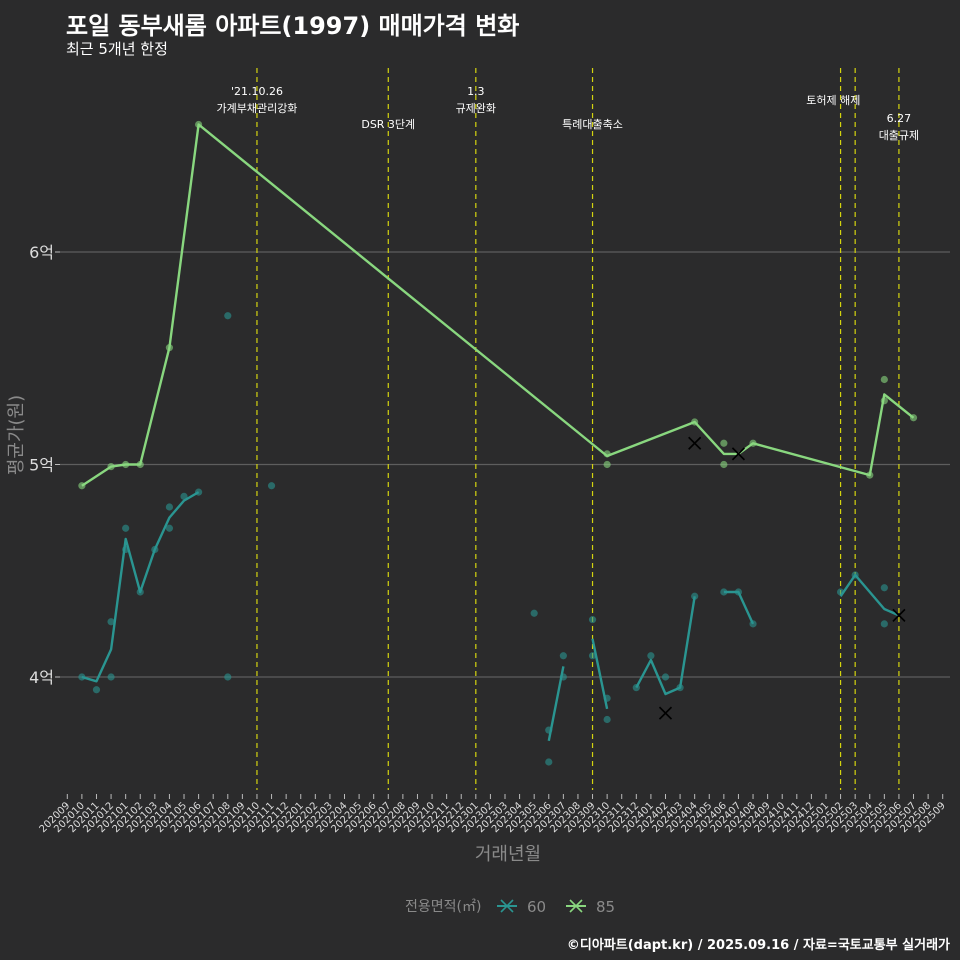 This screenshot has width=960, height=960. I want to click on legend: 전용면적(㎡) 60 85, so click(510, 907).